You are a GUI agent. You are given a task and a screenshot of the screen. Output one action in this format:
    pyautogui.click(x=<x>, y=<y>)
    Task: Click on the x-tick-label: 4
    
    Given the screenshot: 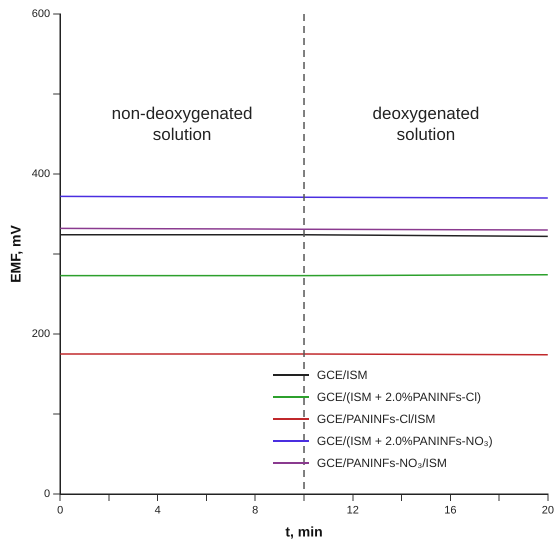 What is the action you would take?
    pyautogui.click(x=157, y=510)
    